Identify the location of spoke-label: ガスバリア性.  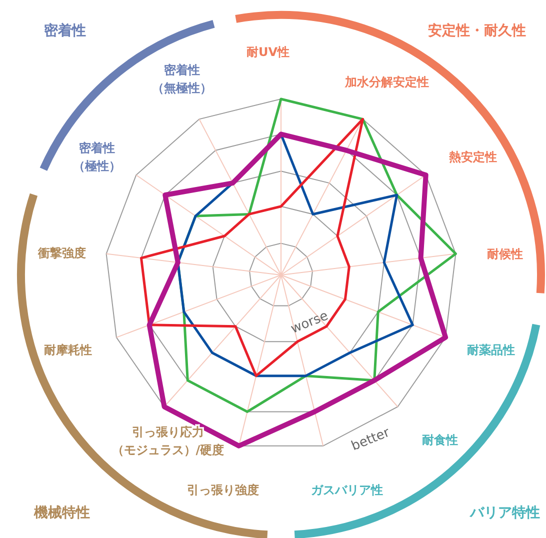
(347, 490).